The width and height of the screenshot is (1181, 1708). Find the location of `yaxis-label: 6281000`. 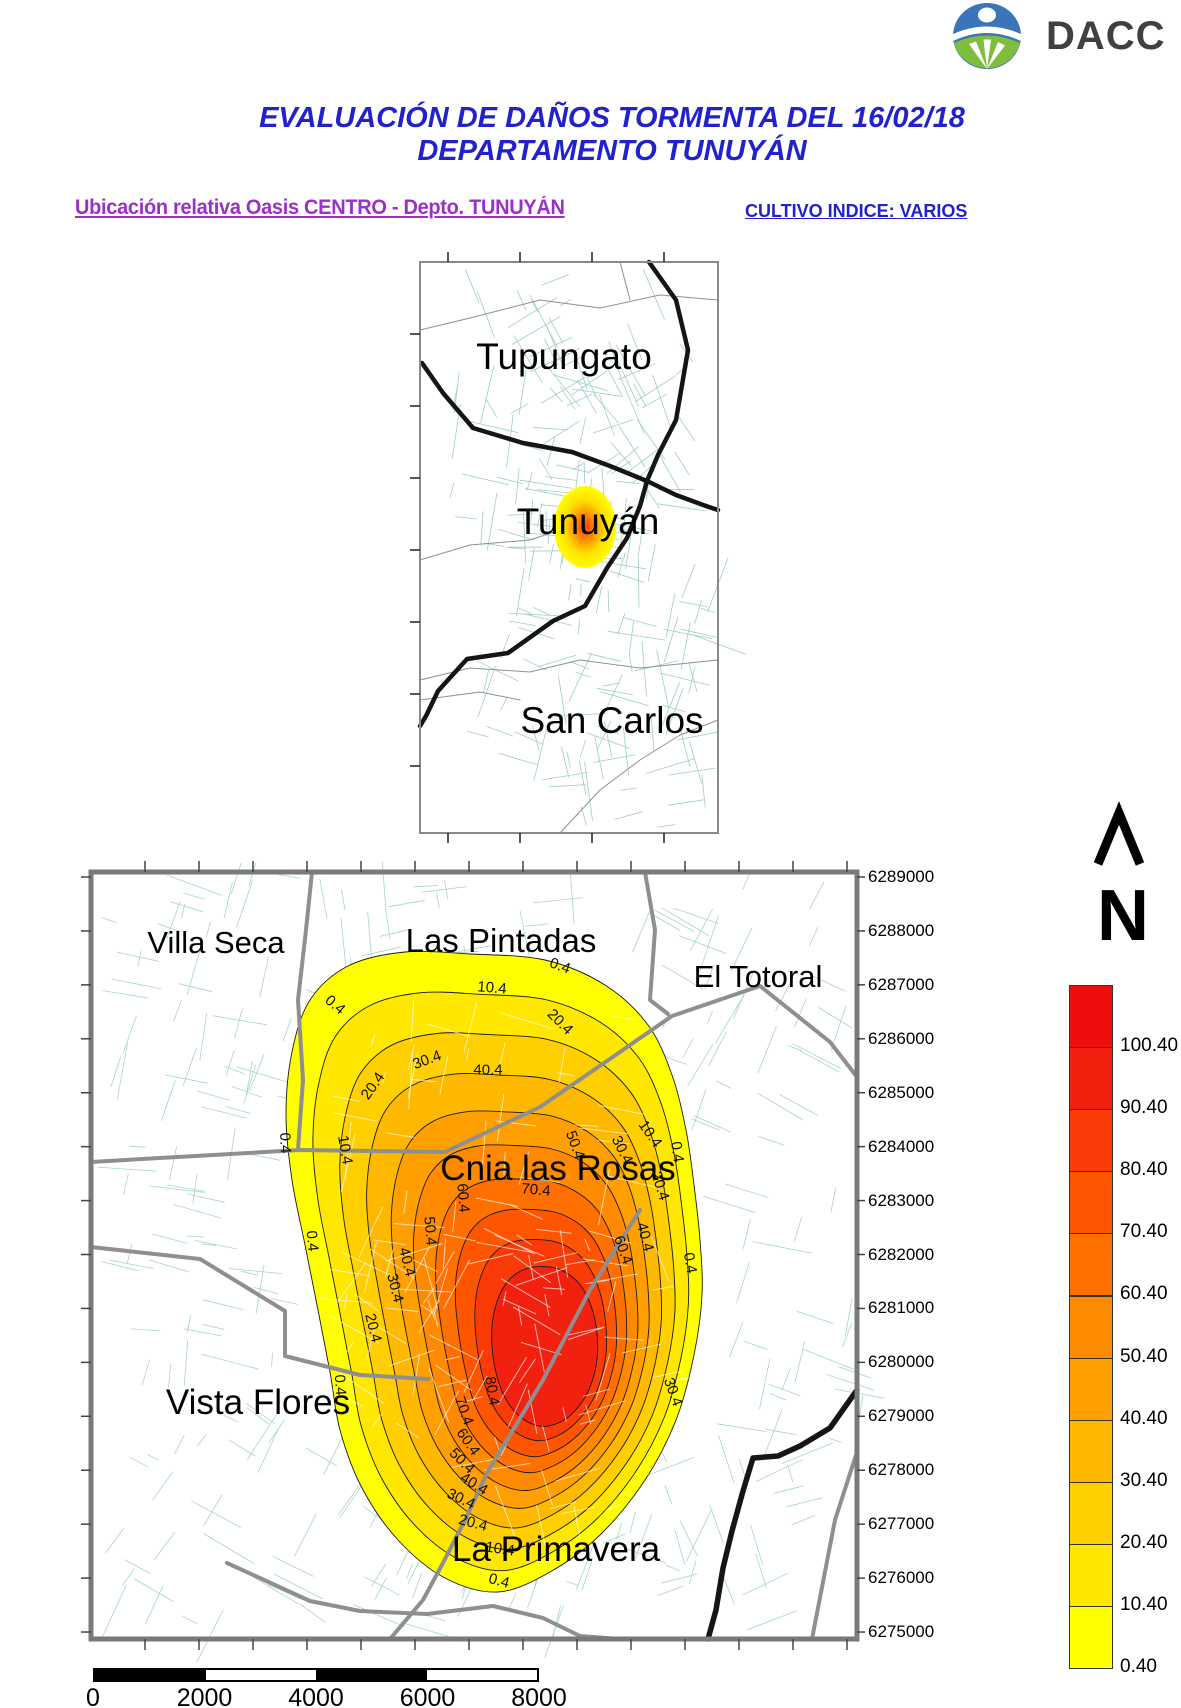

yaxis-label: 6281000 is located at coordinates (901, 1308).